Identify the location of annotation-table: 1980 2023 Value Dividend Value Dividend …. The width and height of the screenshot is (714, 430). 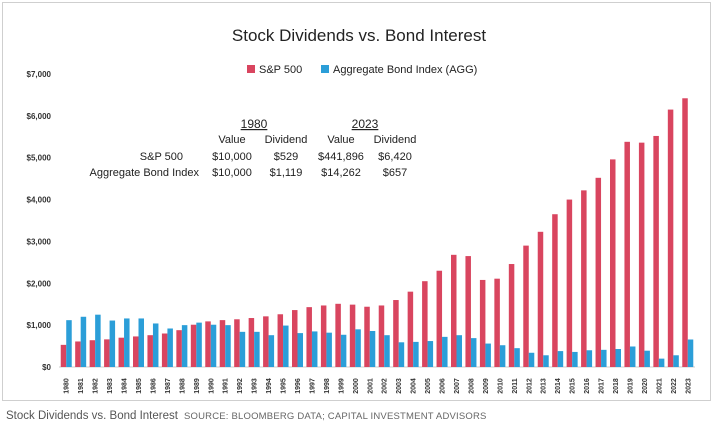
(253, 148).